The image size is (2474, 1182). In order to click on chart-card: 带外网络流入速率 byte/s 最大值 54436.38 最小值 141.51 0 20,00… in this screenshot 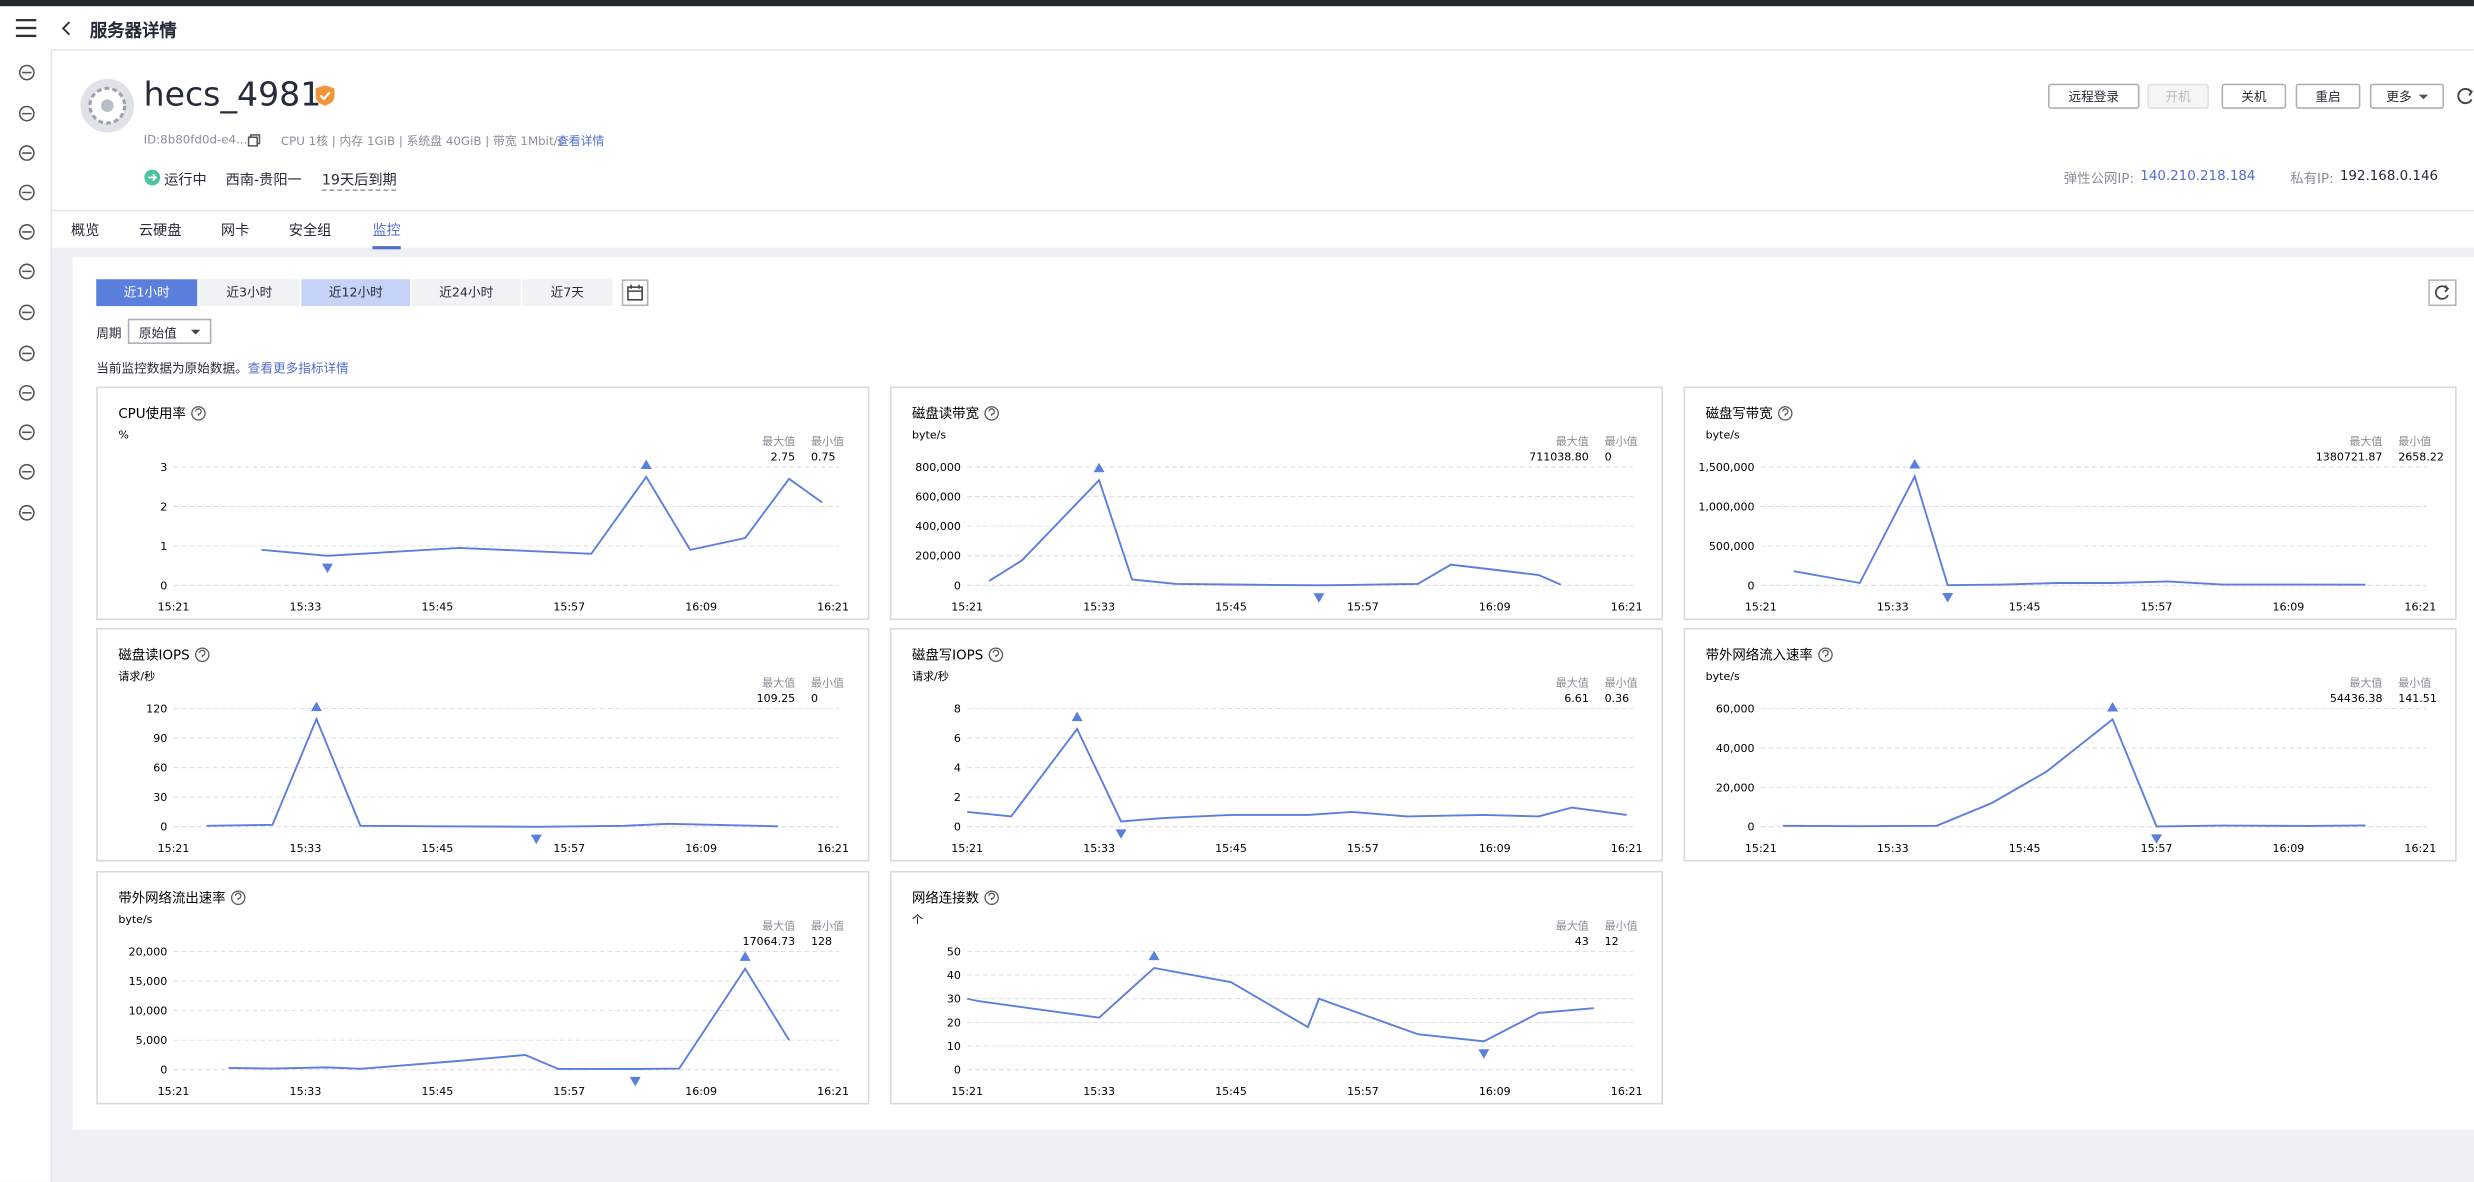, I will do `click(2070, 744)`.